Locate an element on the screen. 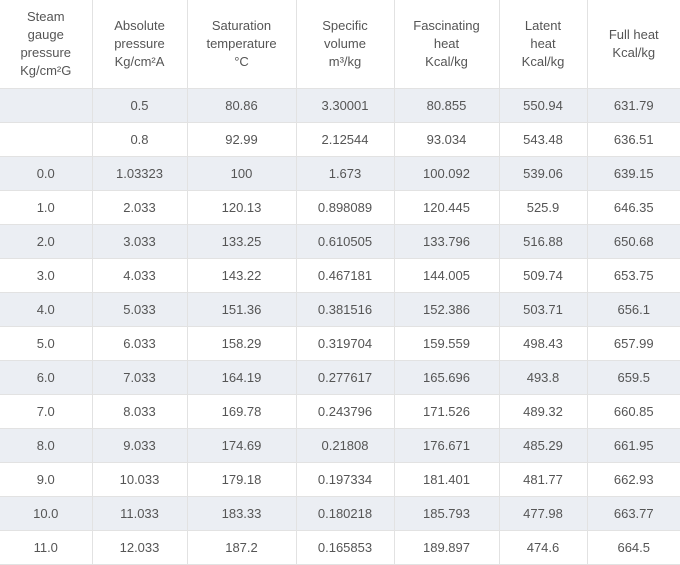  table-cell: 9.0 is located at coordinates (46, 479).